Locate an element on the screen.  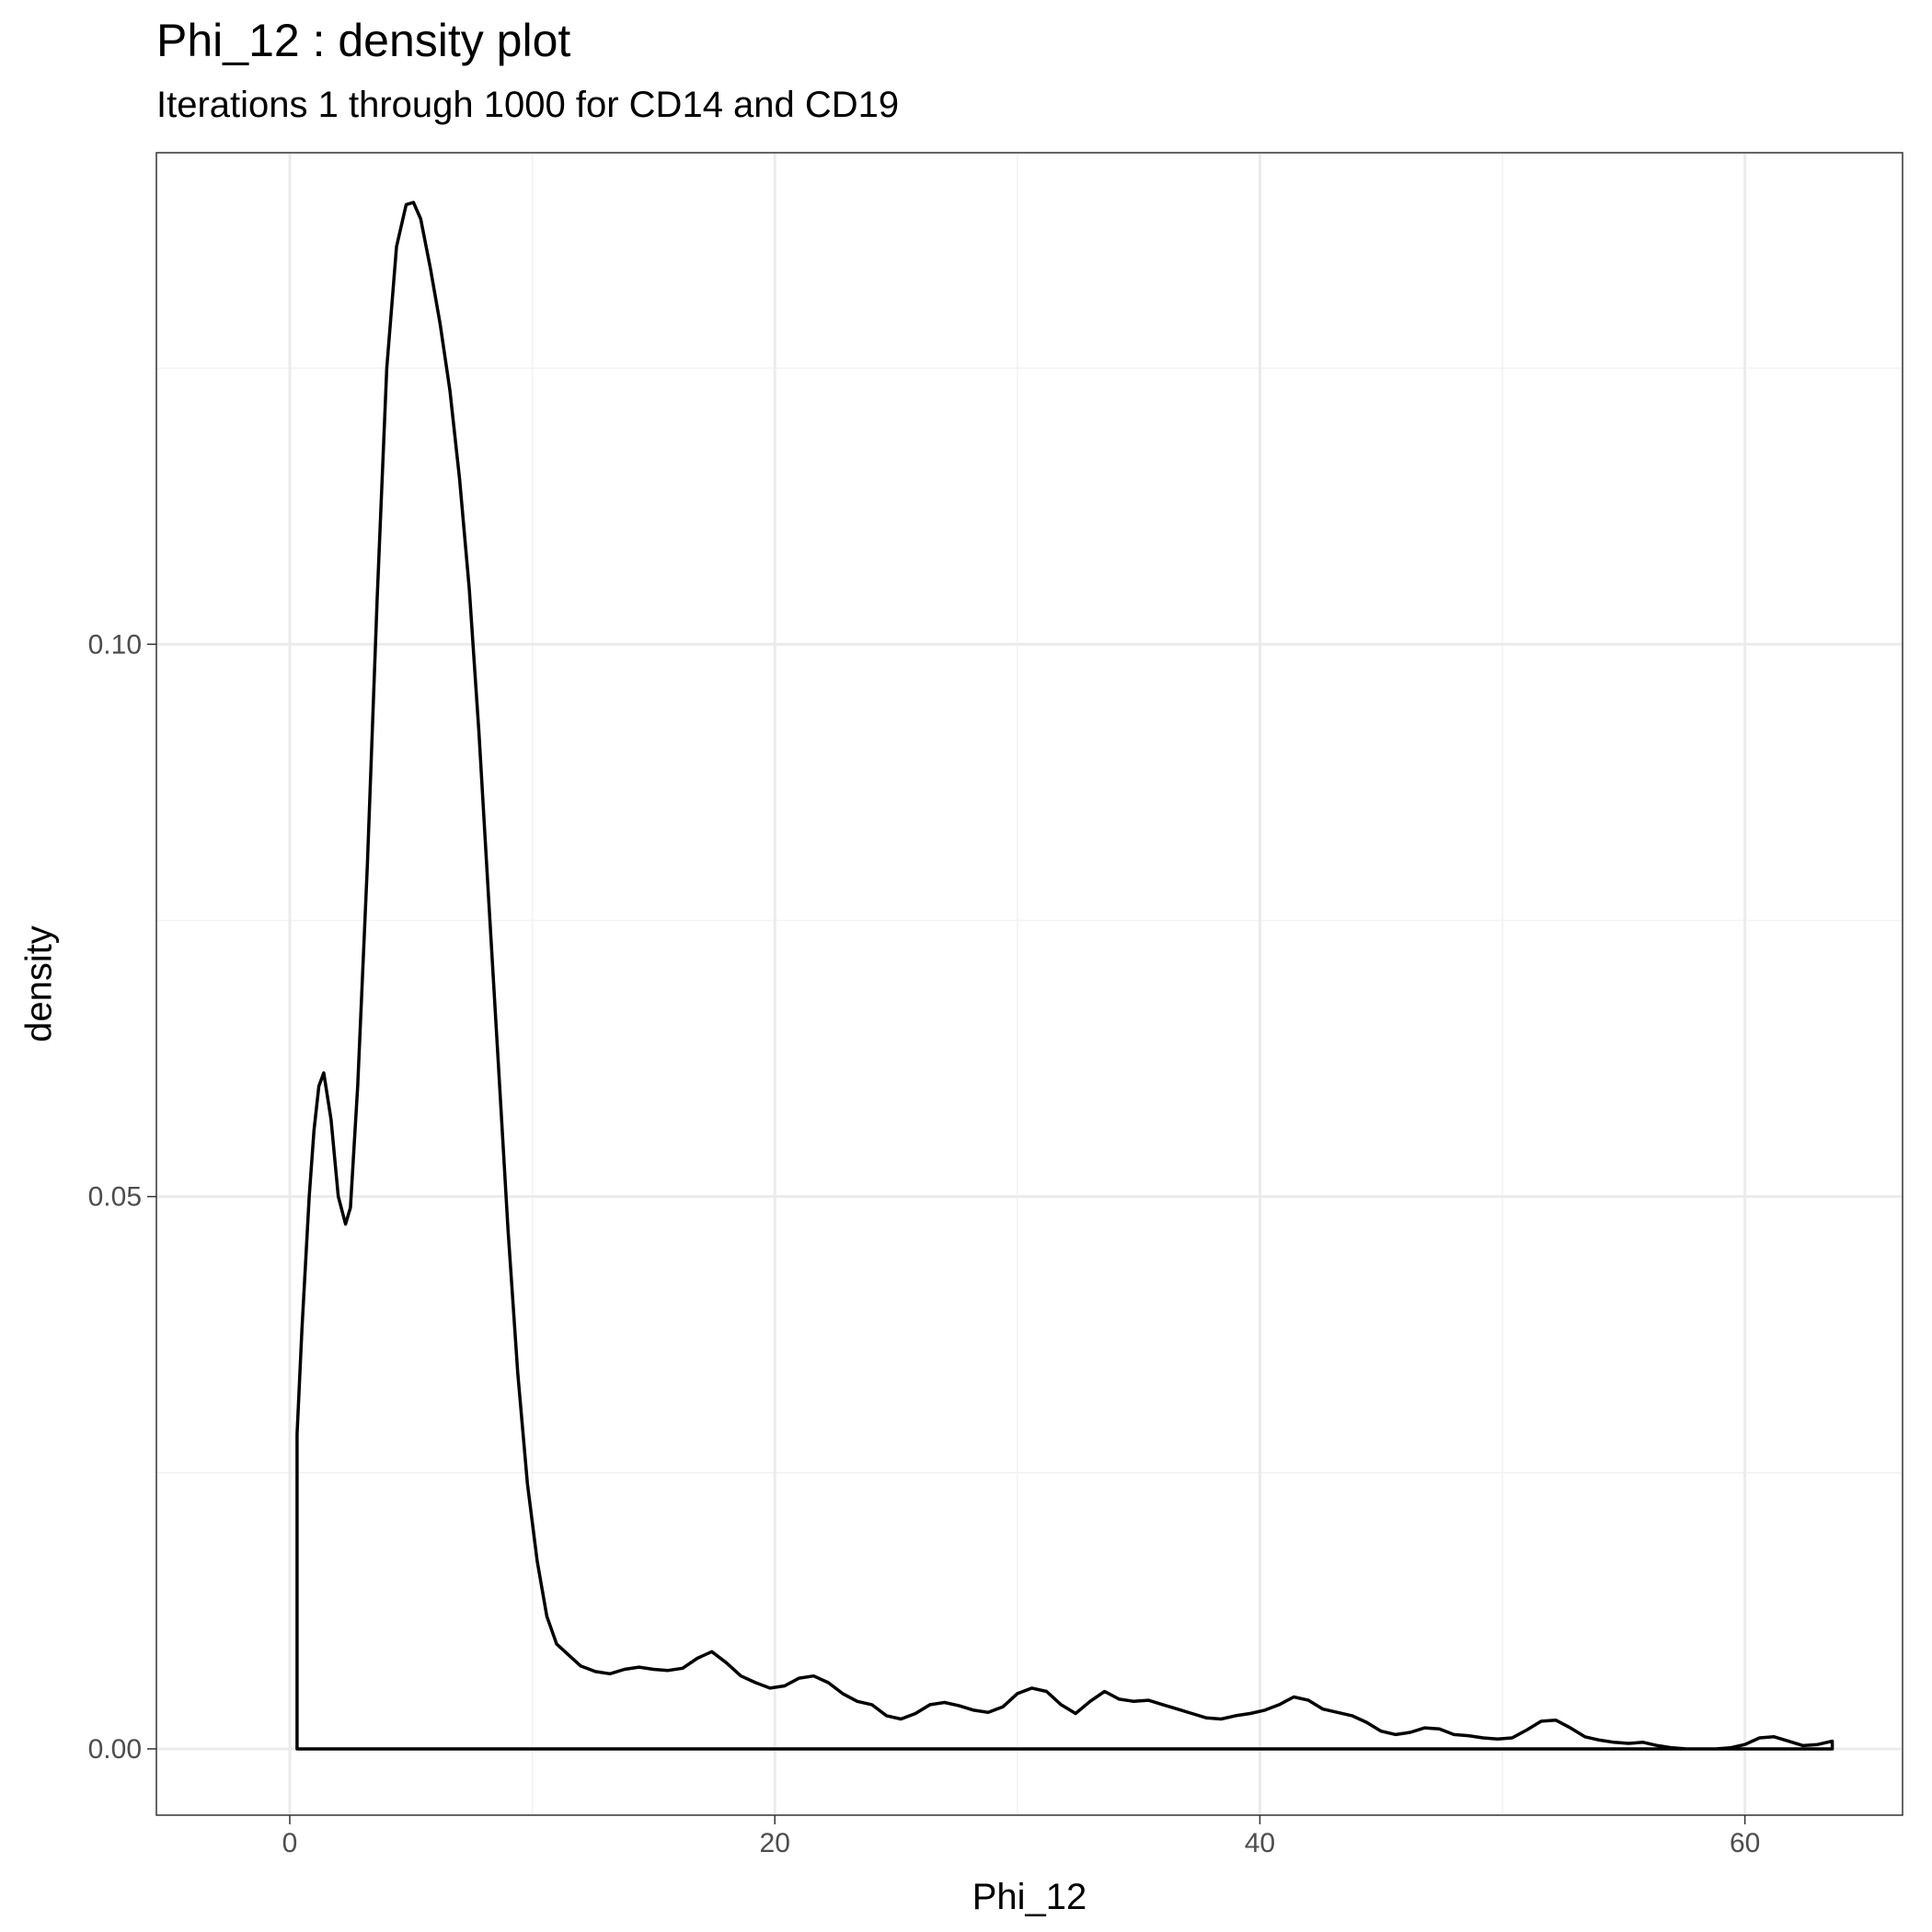
x-tick-label-2: 40 is located at coordinates (1260, 1843).